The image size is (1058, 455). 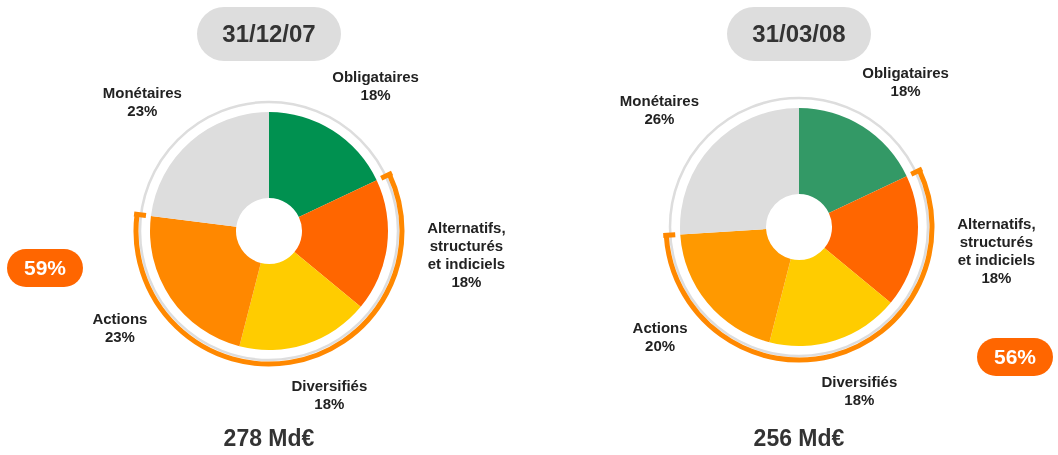 What do you see at coordinates (269, 438) in the screenshot?
I see `text: 278 Md€` at bounding box center [269, 438].